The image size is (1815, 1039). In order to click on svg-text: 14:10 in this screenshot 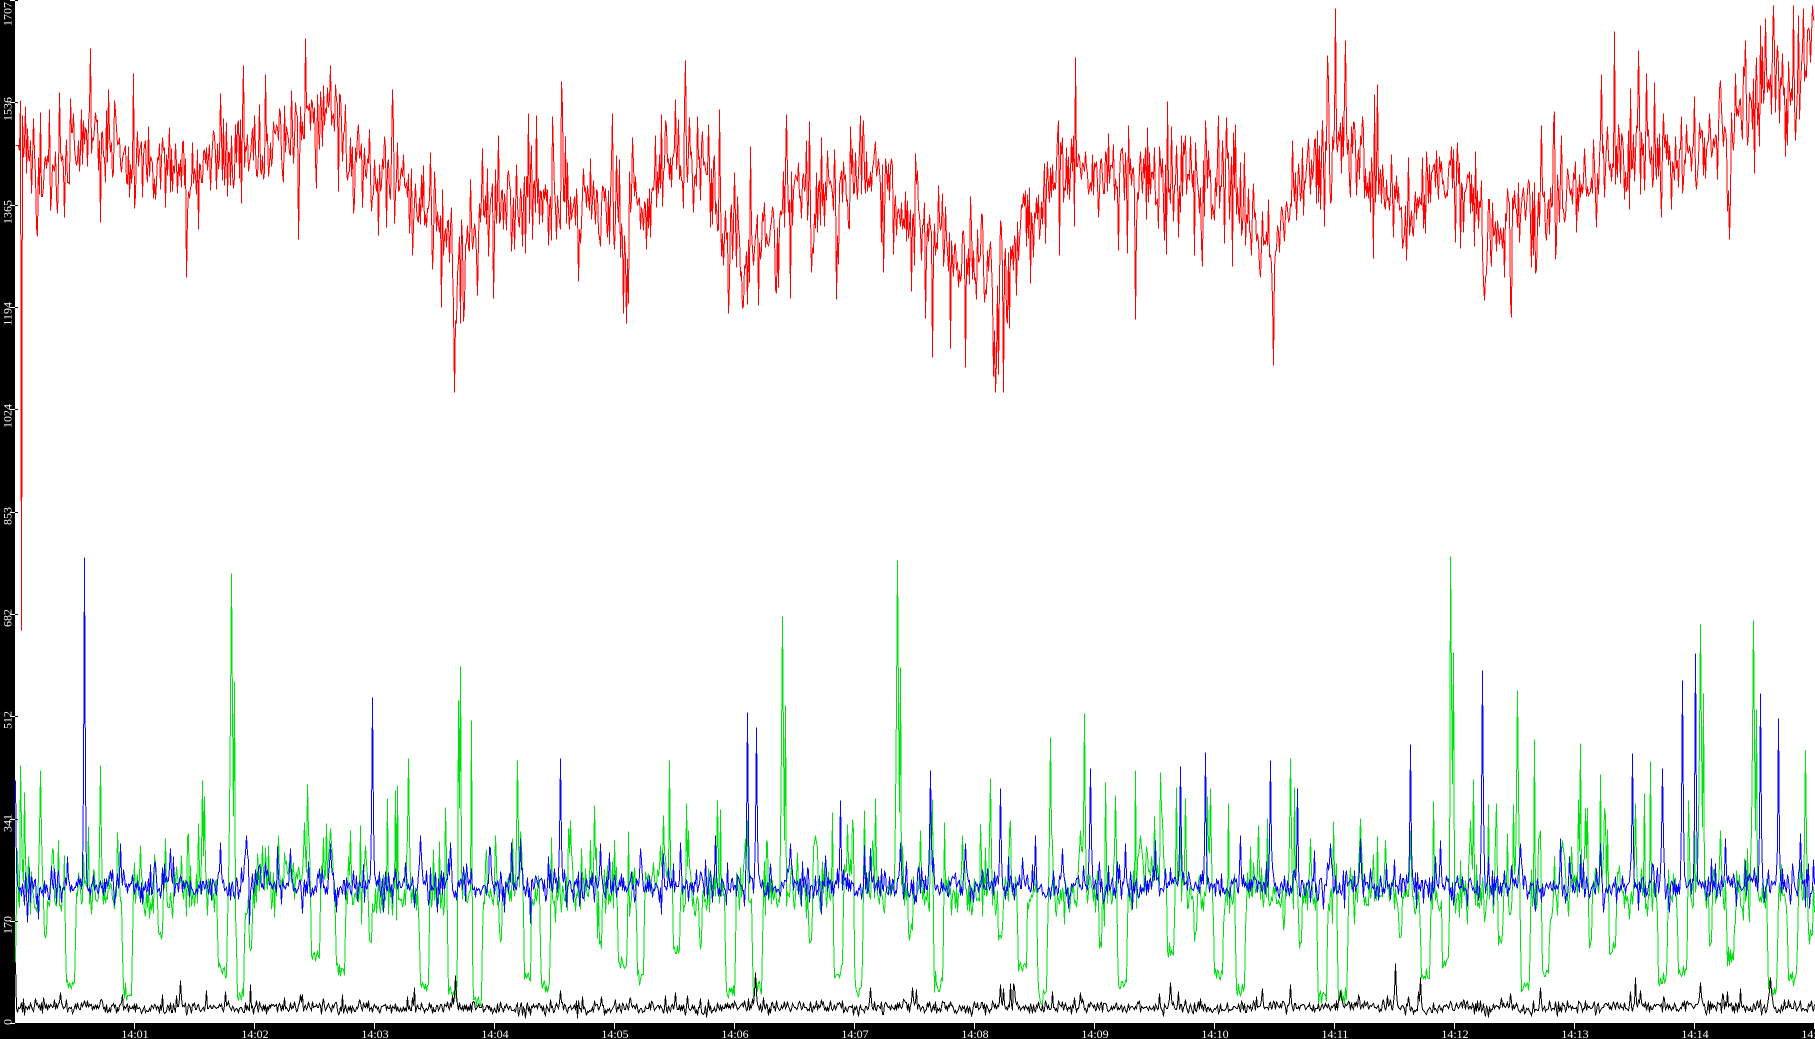, I will do `click(1214, 1033)`.